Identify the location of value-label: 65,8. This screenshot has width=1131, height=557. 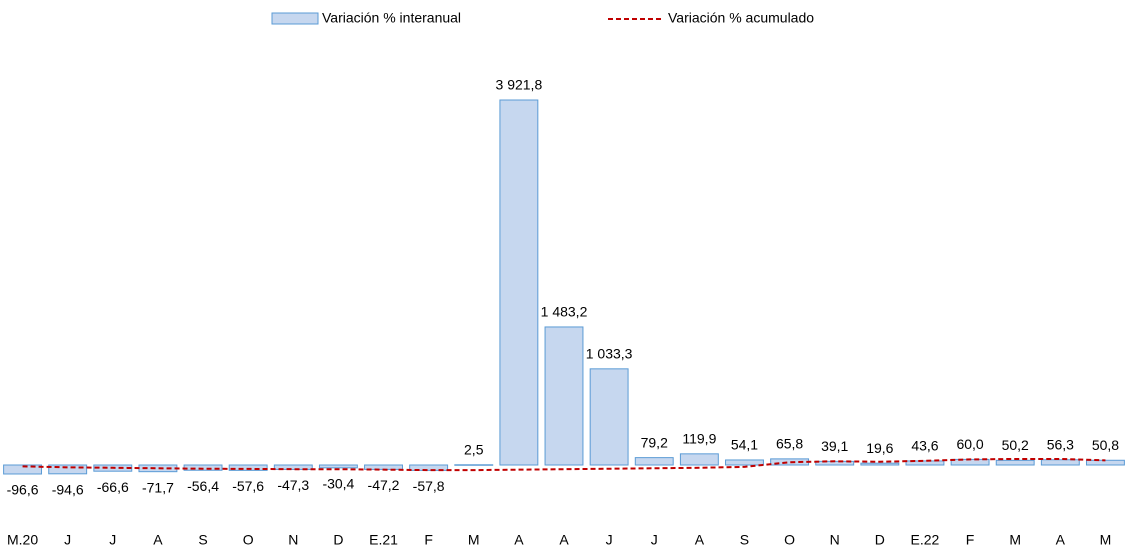
(789, 444).